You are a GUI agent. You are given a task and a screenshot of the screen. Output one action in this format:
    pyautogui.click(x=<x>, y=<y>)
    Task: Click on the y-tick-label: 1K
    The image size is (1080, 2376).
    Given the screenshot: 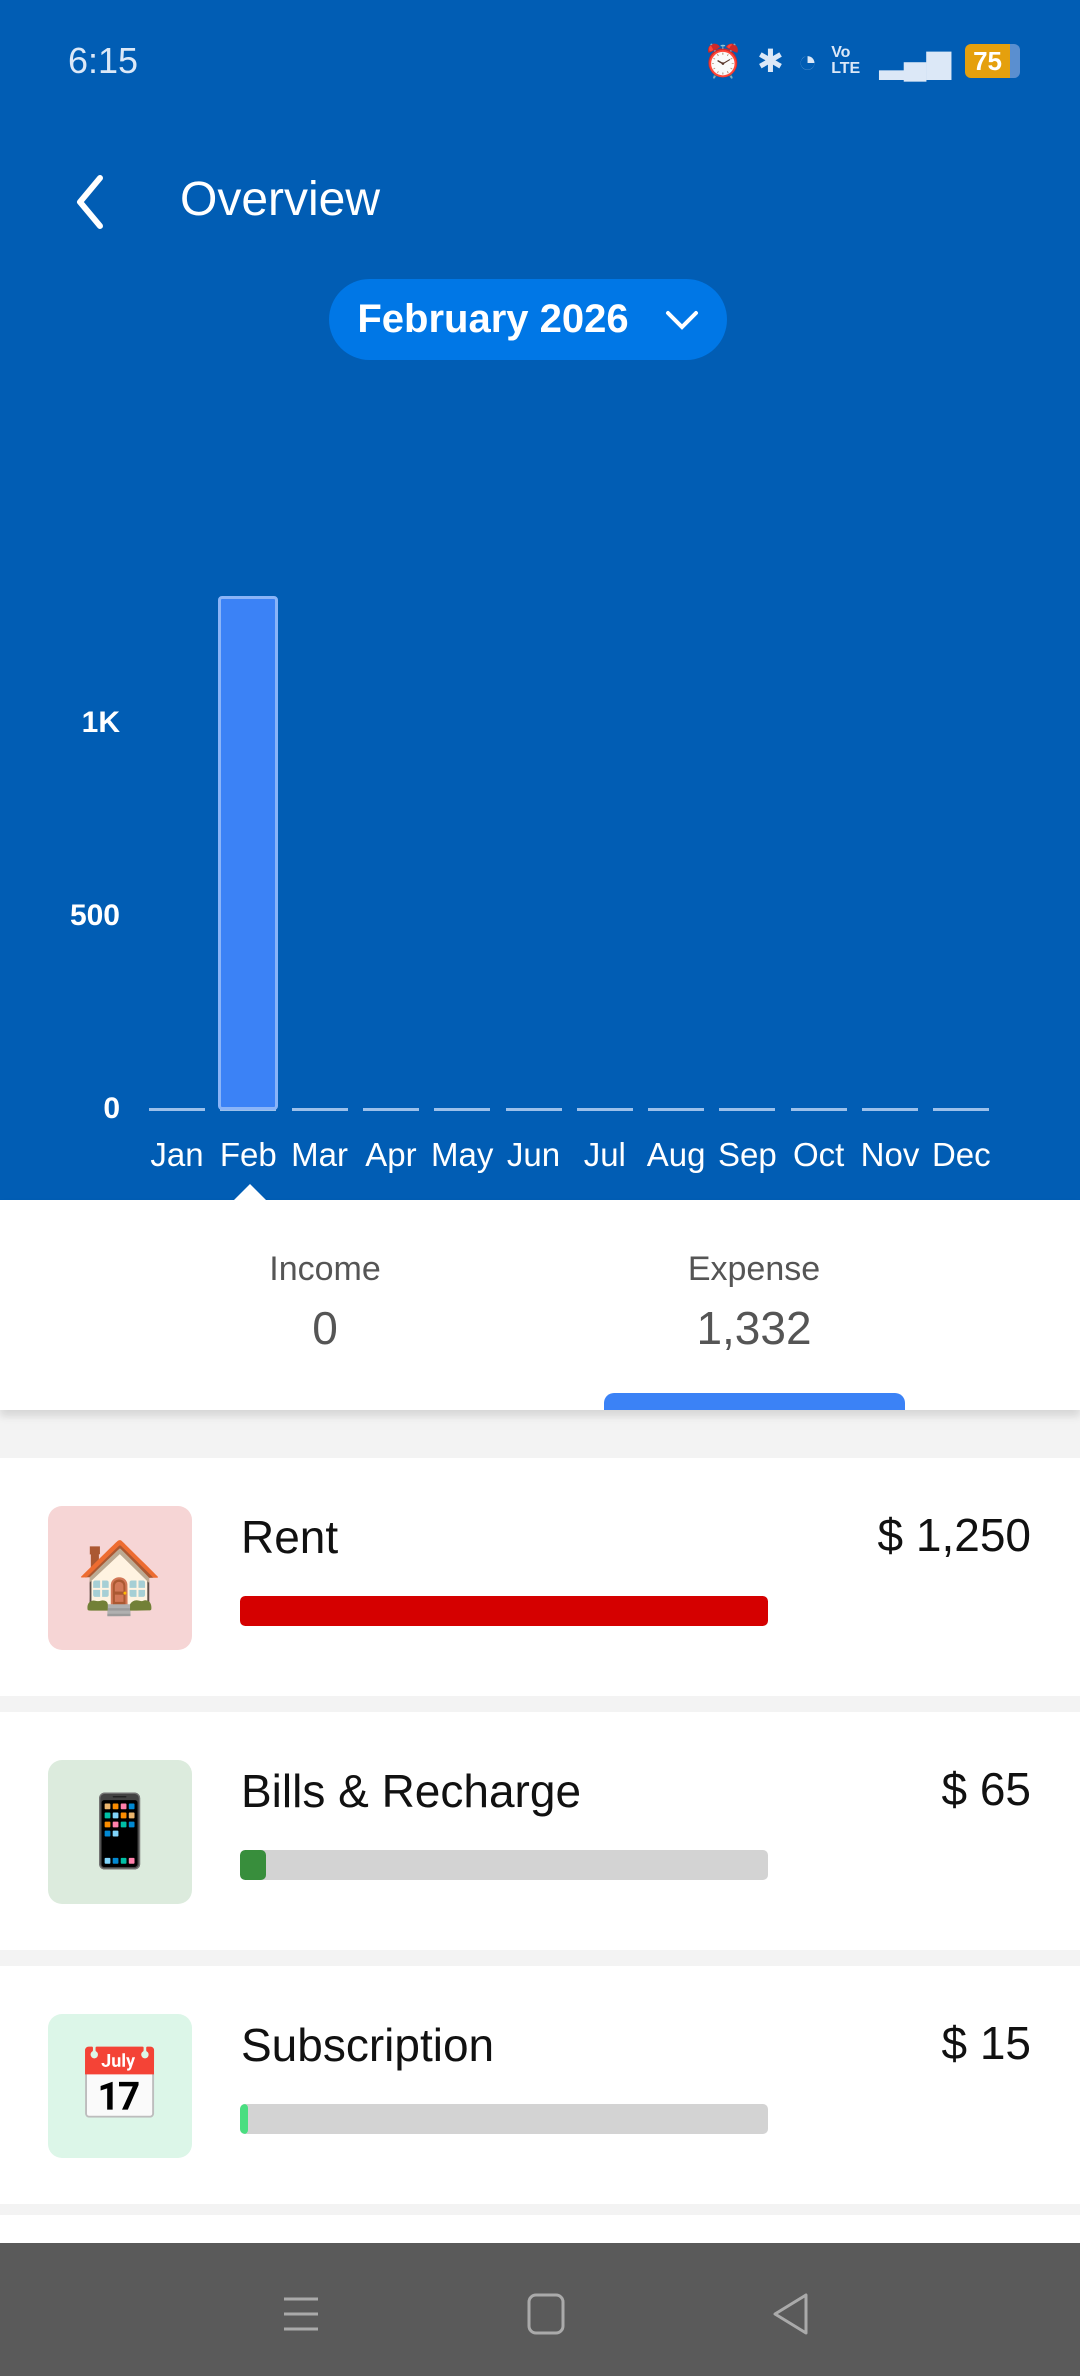 What is the action you would take?
    pyautogui.click(x=100, y=722)
    